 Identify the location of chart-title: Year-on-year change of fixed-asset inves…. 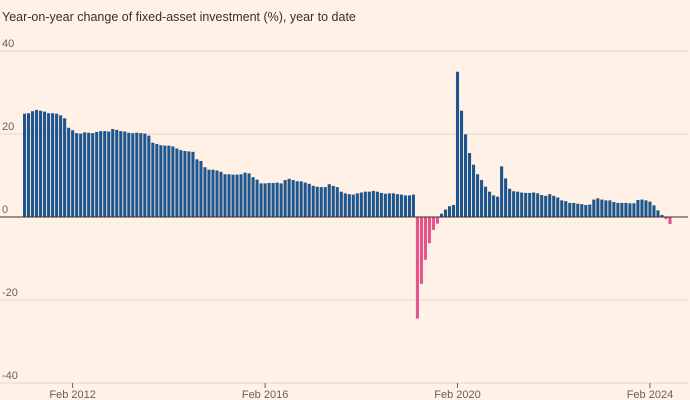
(179, 17).